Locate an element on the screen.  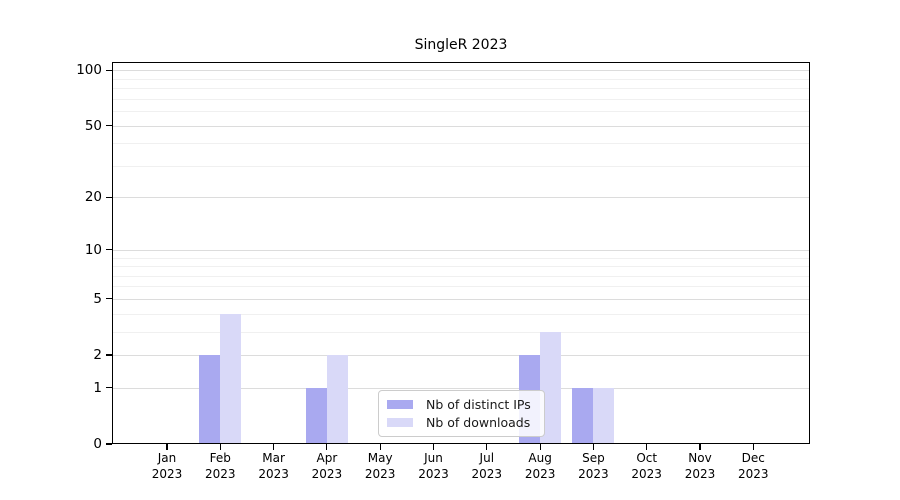
bar-distinct-ips-feb is located at coordinates (210, 399).